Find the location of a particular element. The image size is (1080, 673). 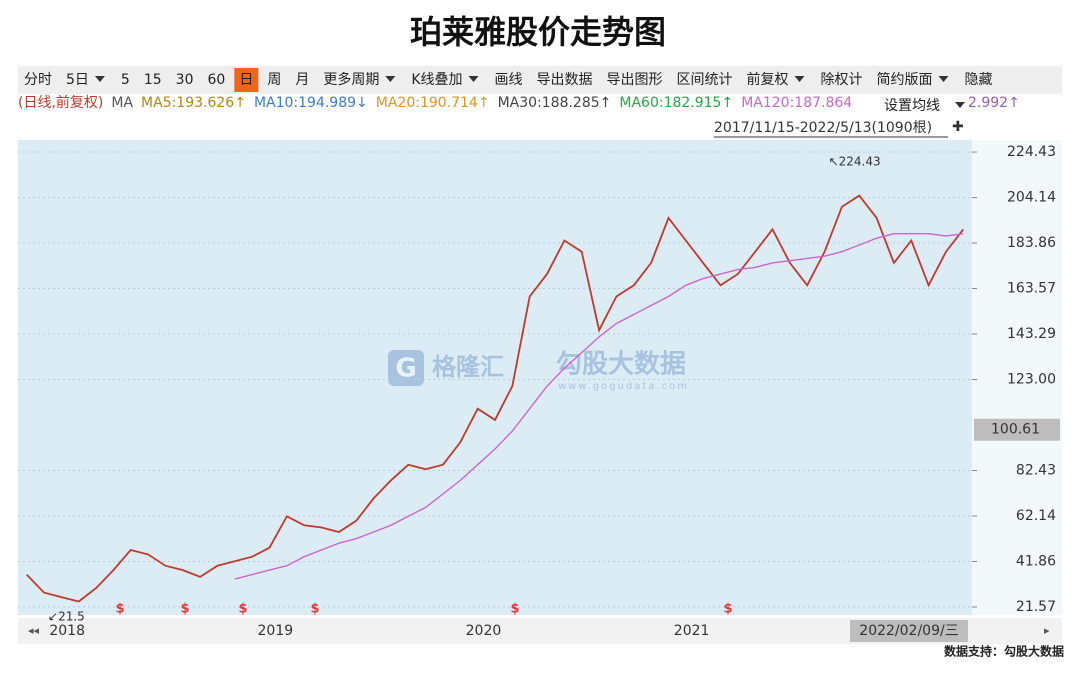

indicator: MA20:190.714↑ is located at coordinates (433, 103).